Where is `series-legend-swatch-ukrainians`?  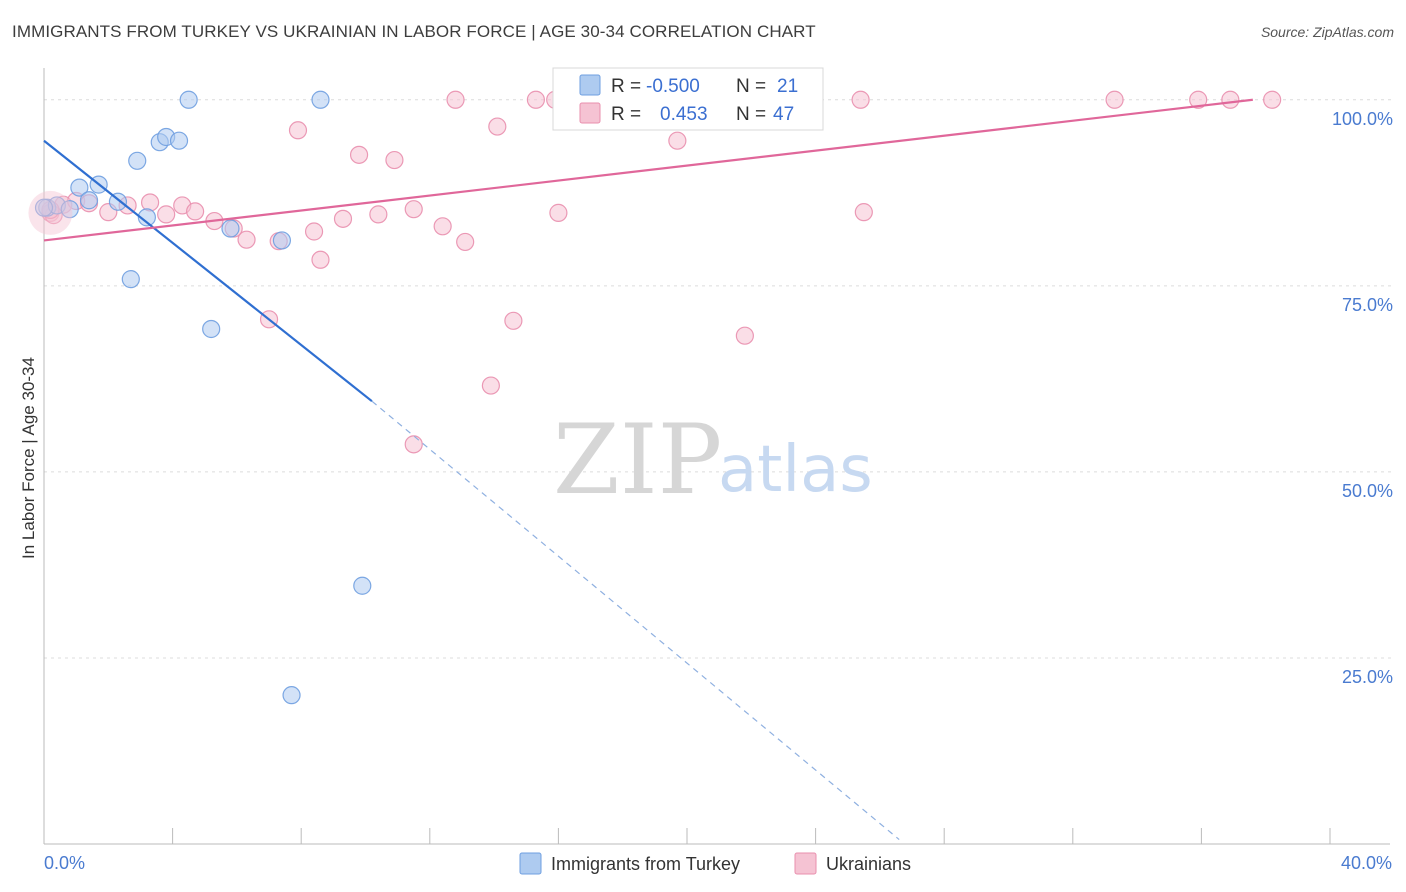
series-legend-swatch-ukrainians is located at coordinates (805, 863).